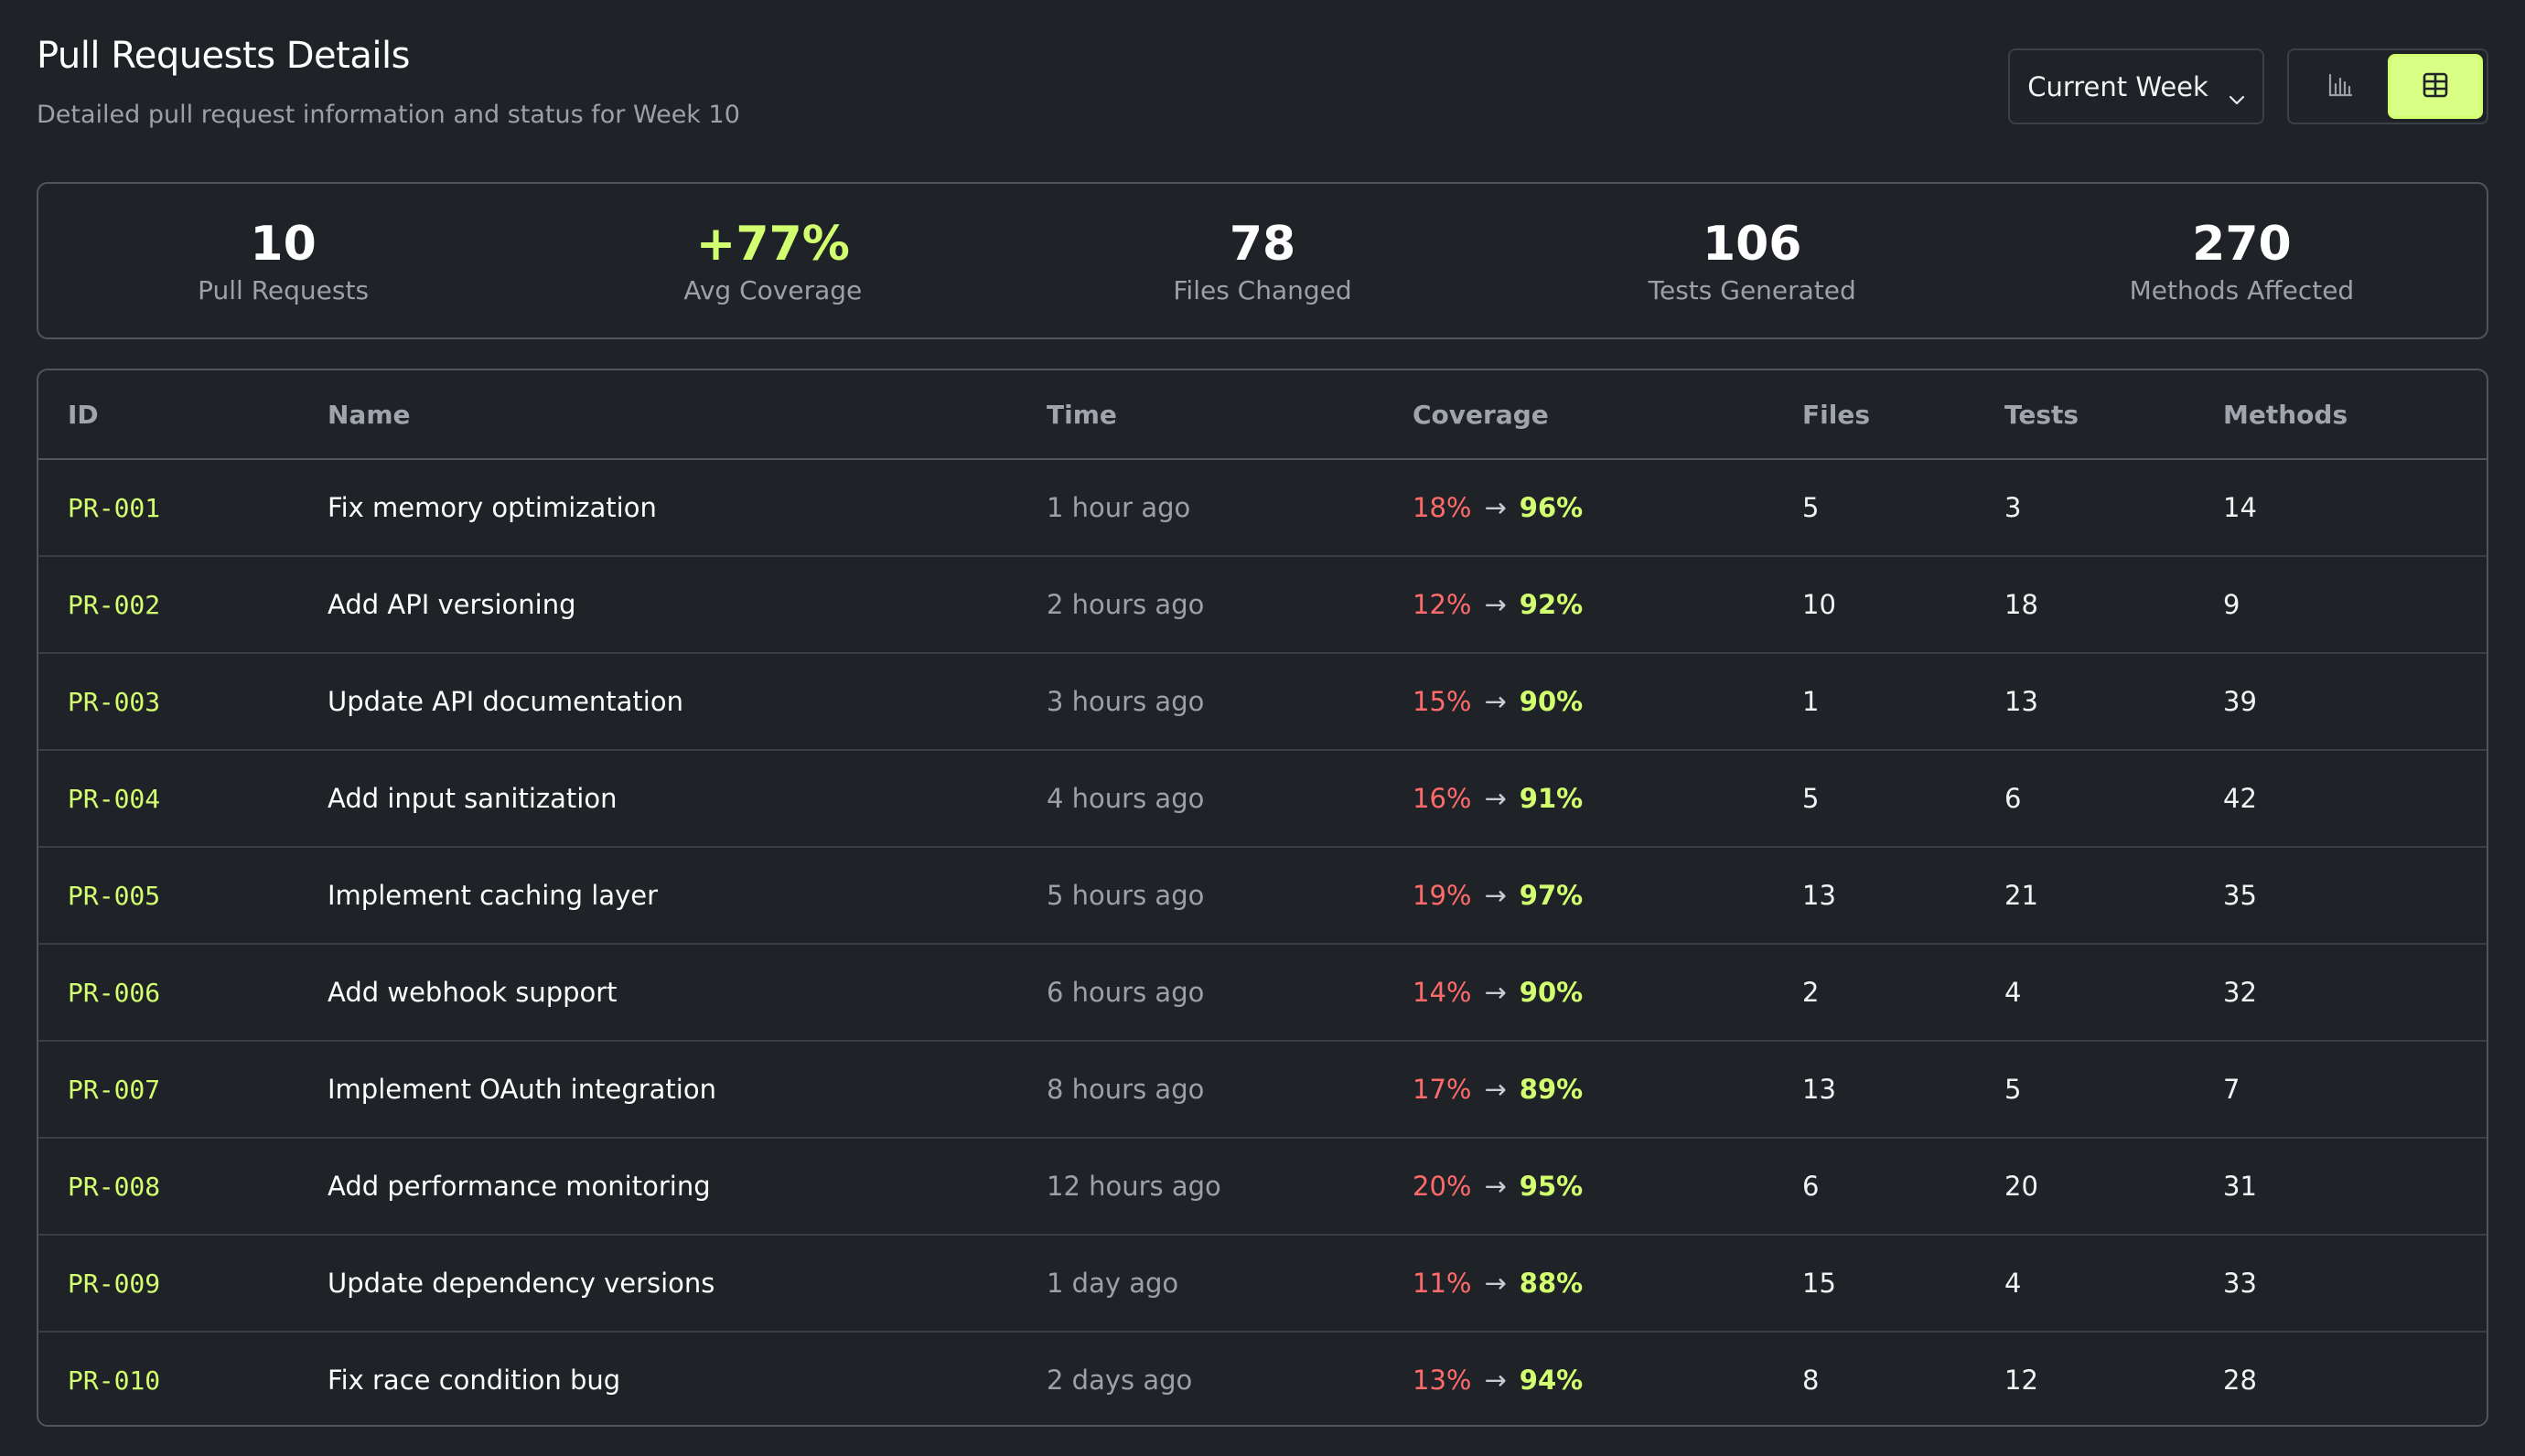 The height and width of the screenshot is (1456, 2525). What do you see at coordinates (687, 1284) in the screenshot?
I see `pr-name: Update dependency versions` at bounding box center [687, 1284].